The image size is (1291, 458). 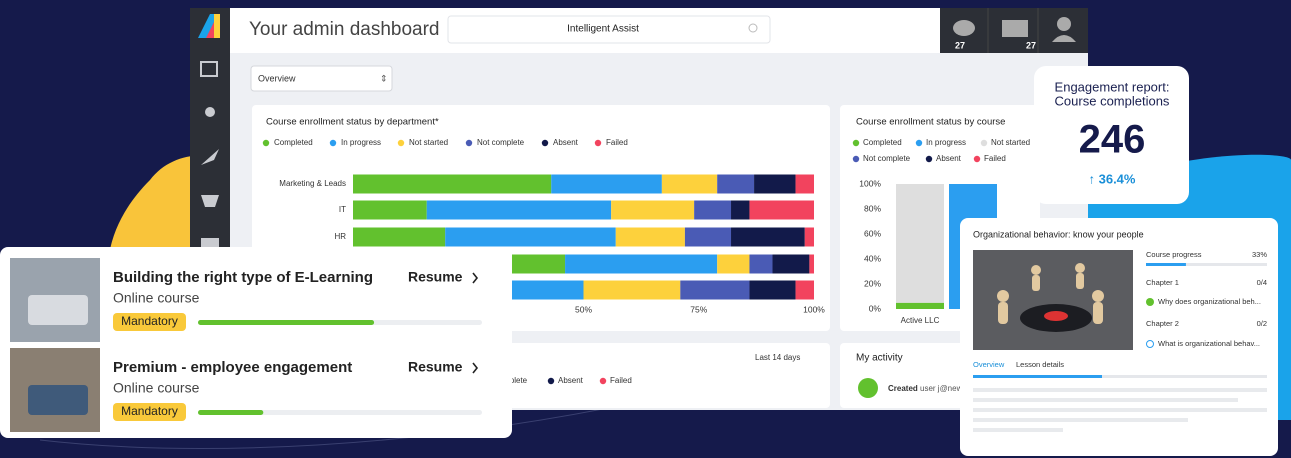 What do you see at coordinates (964, 28) in the screenshot?
I see `icon-chat` at bounding box center [964, 28].